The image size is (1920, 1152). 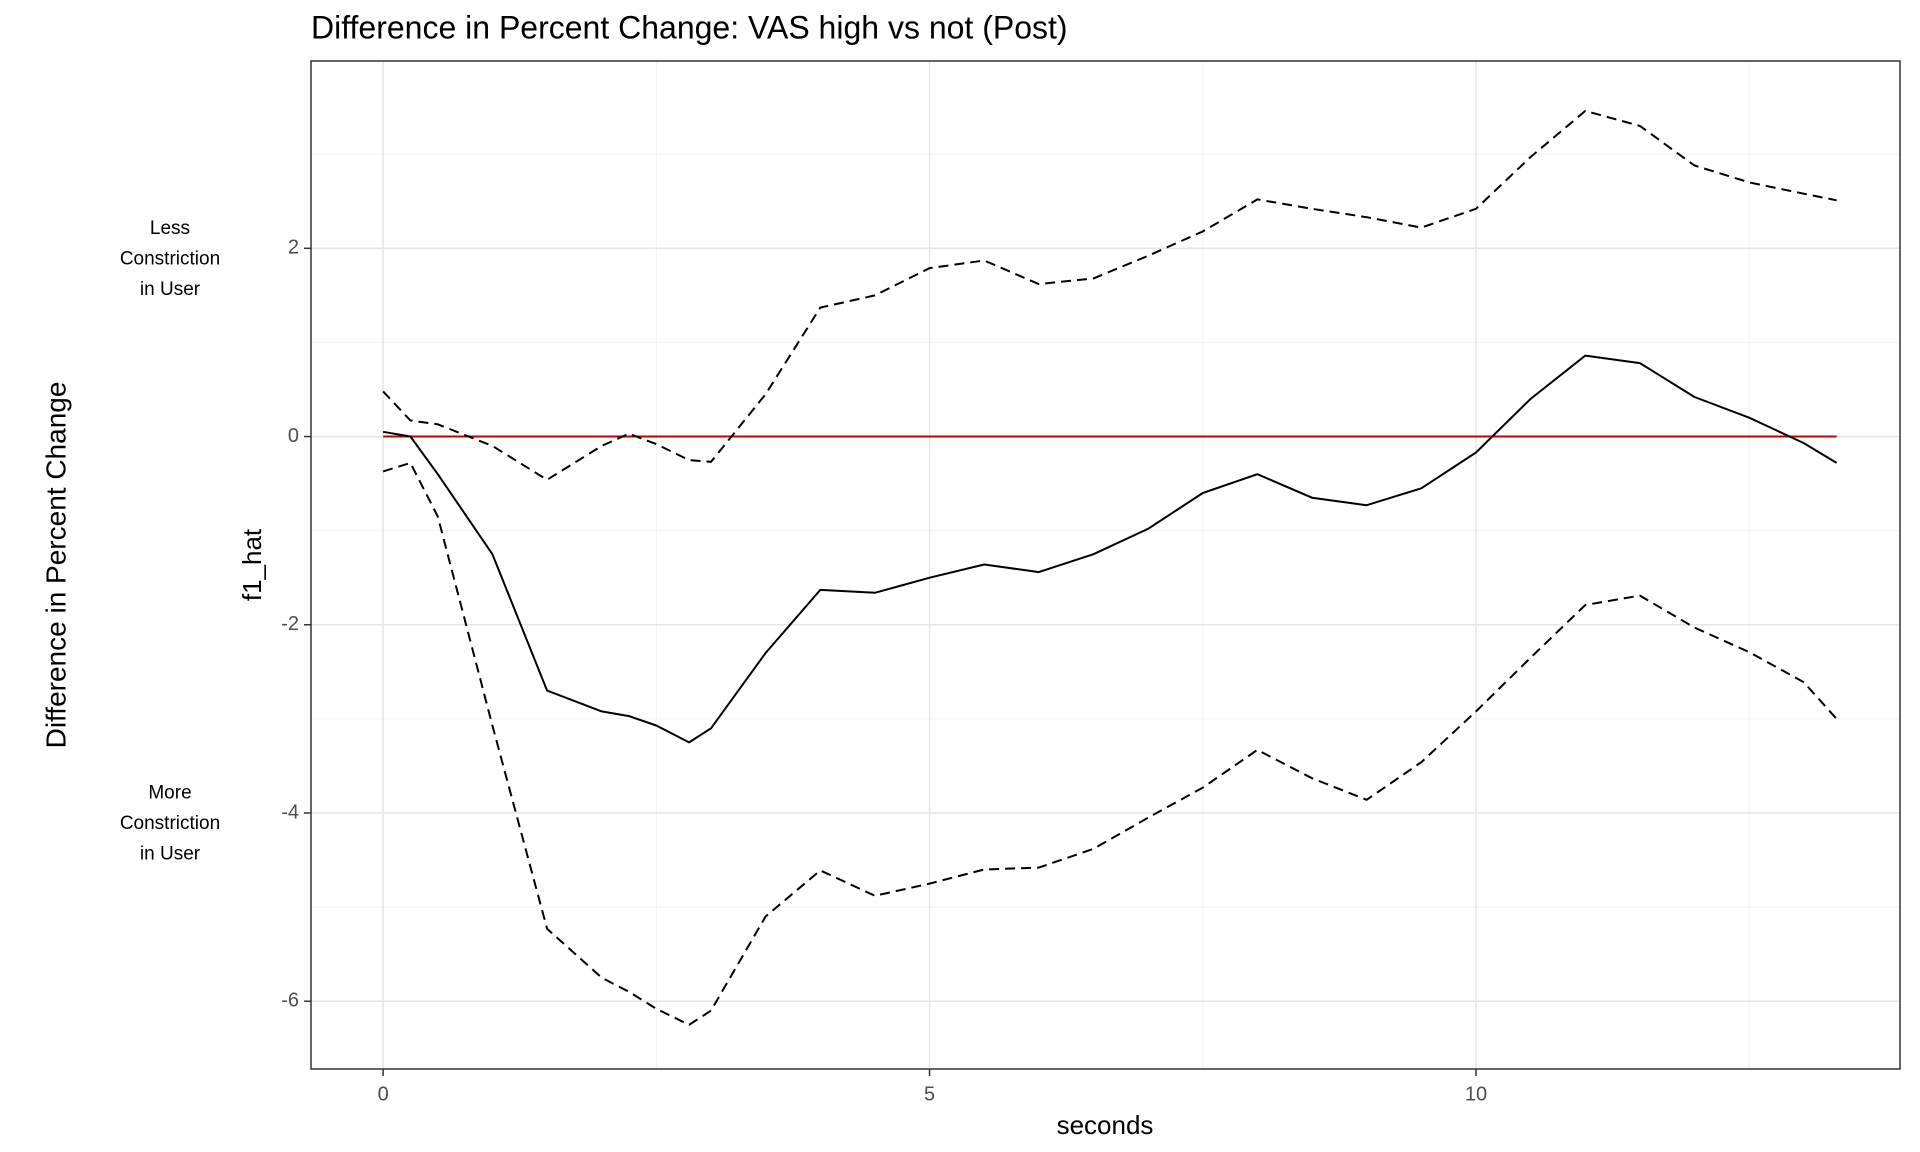 I want to click on annotation: More, so click(x=169, y=793).